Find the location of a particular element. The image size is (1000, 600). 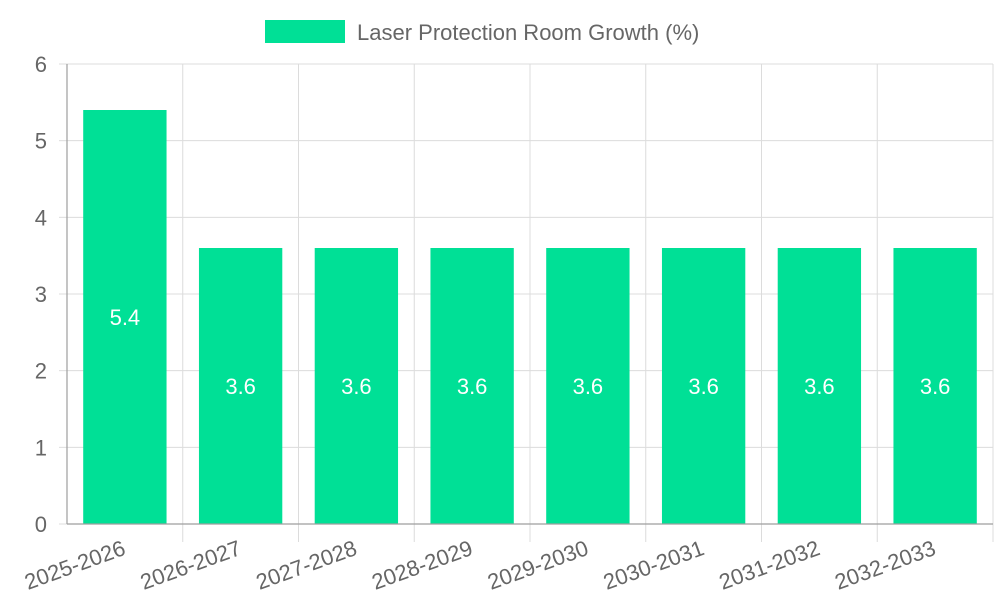

x-tick-label: 2031-2032 is located at coordinates (769, 564).